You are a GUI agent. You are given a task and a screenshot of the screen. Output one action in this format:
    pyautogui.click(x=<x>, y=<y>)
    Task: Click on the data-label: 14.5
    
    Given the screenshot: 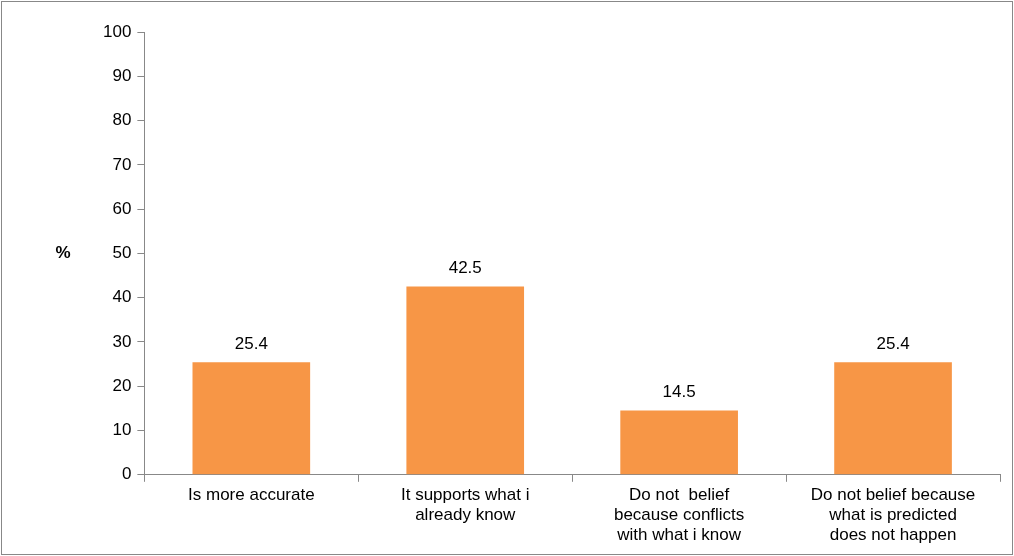 What is the action you would take?
    pyautogui.click(x=679, y=391)
    